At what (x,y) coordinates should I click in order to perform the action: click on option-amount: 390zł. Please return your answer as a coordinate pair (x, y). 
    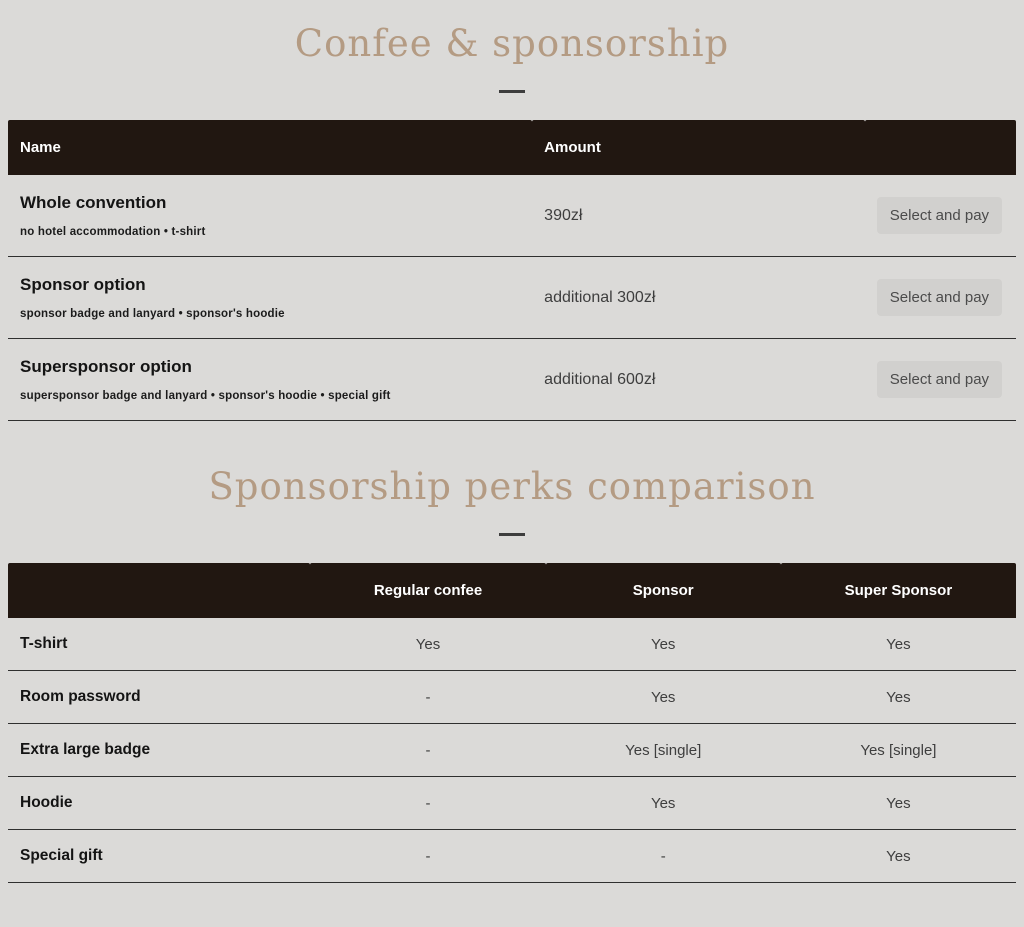
    Looking at the image, I should click on (698, 216).